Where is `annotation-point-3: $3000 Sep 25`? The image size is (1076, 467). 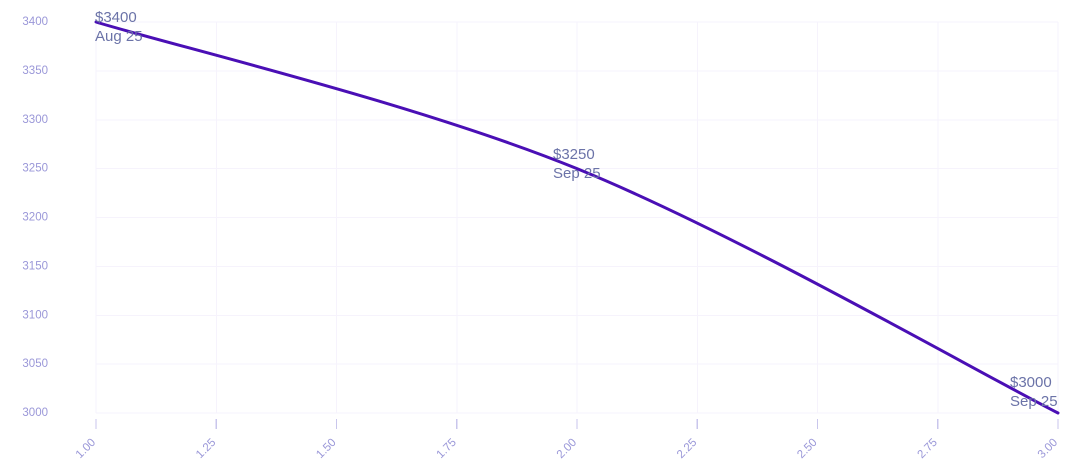 annotation-point-3: $3000 Sep 25 is located at coordinates (1034, 392).